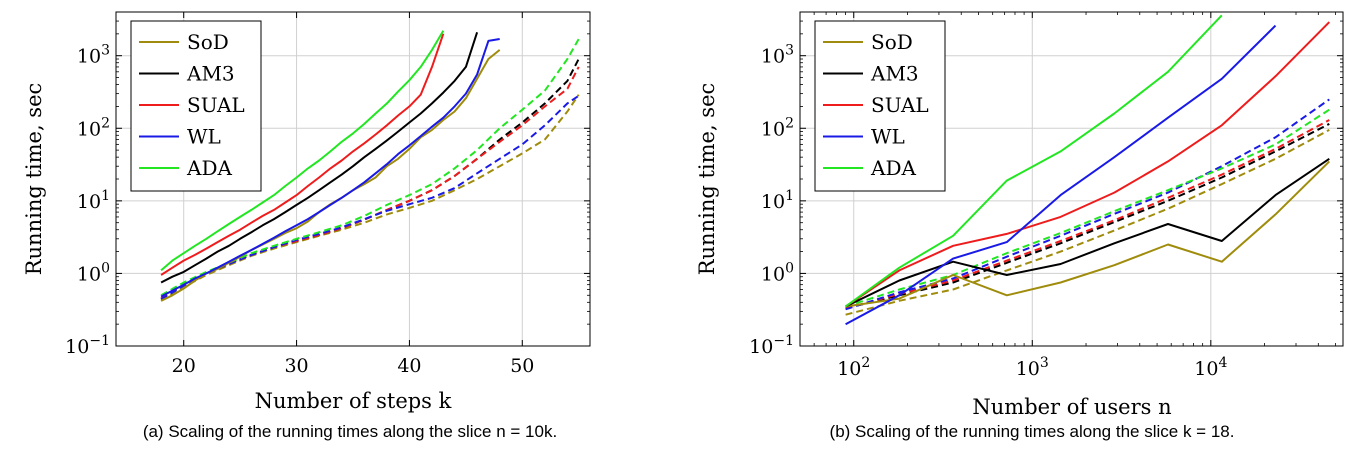 This screenshot has width=1356, height=455. I want to click on series-line-wl-dashed, so click(370, 197).